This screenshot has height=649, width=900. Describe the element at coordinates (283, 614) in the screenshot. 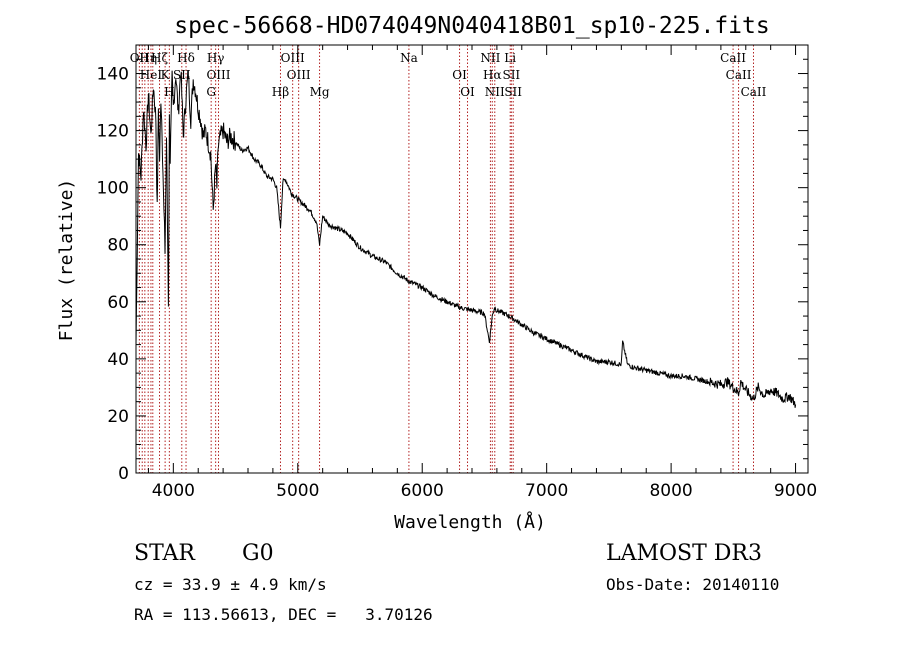

I see `coordinates: RA = 113.56613, DEC = 3.70126` at that location.